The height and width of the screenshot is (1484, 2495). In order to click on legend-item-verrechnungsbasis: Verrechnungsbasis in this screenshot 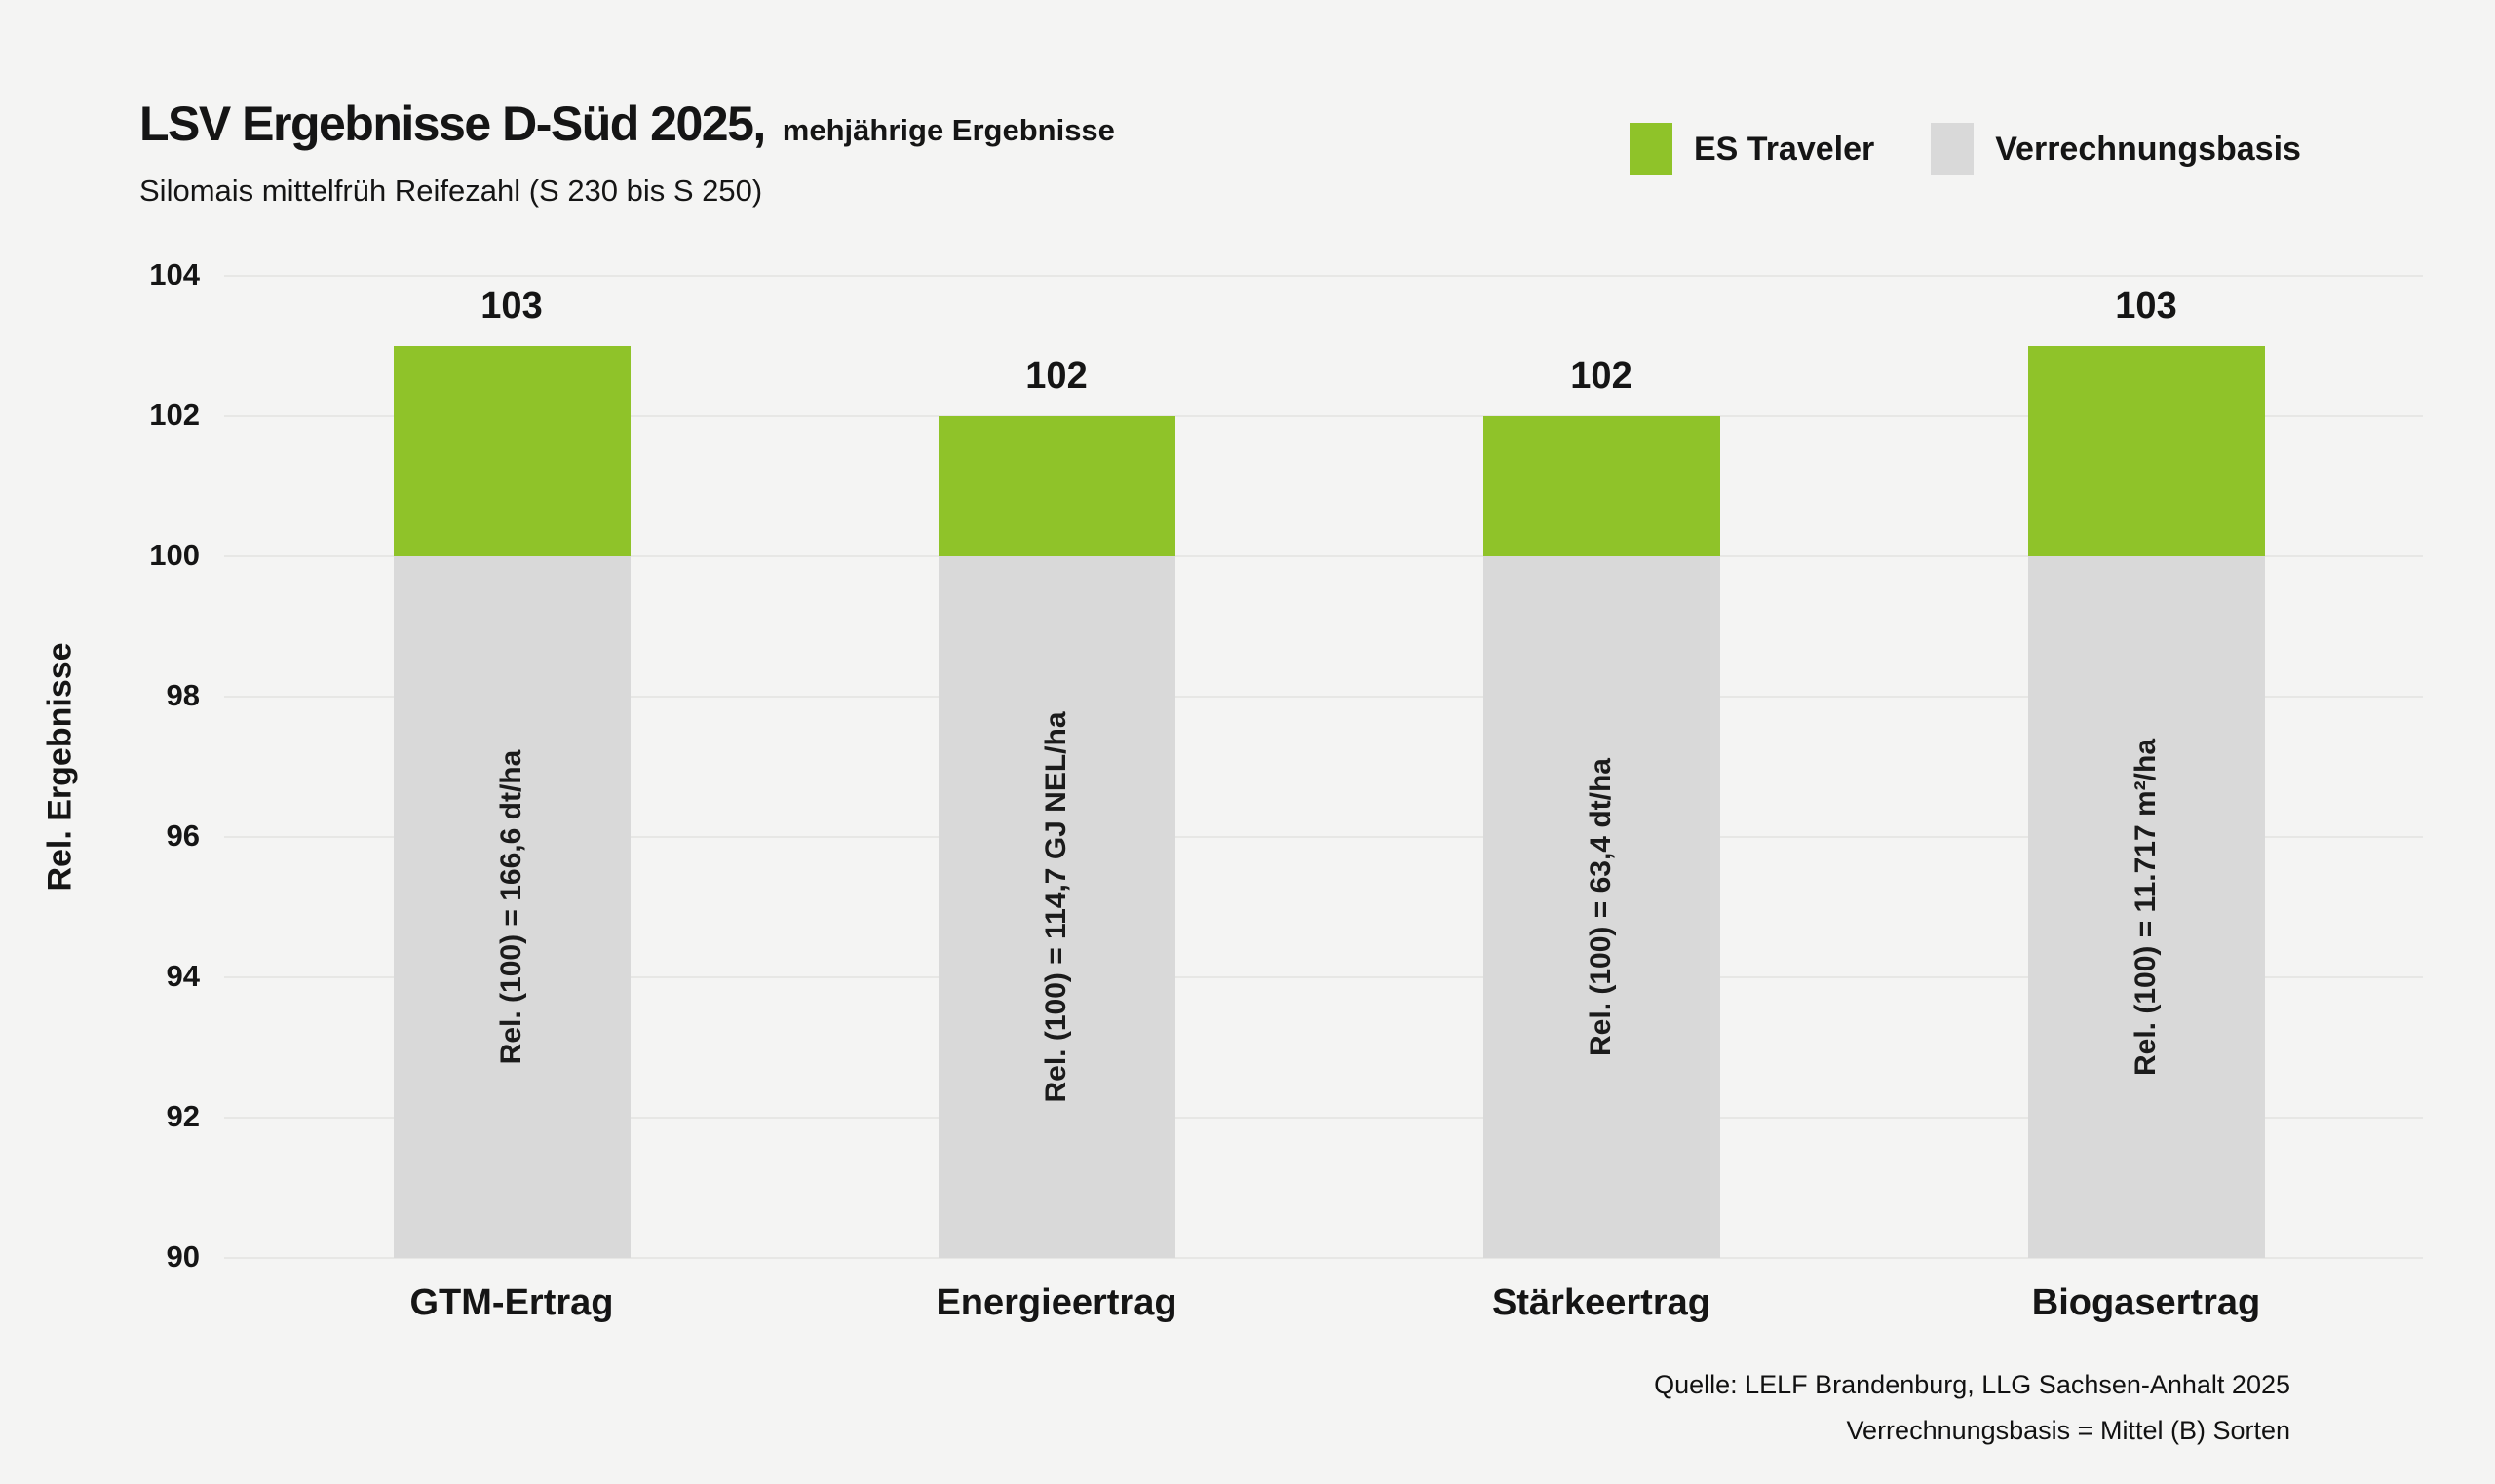, I will do `click(2116, 149)`.